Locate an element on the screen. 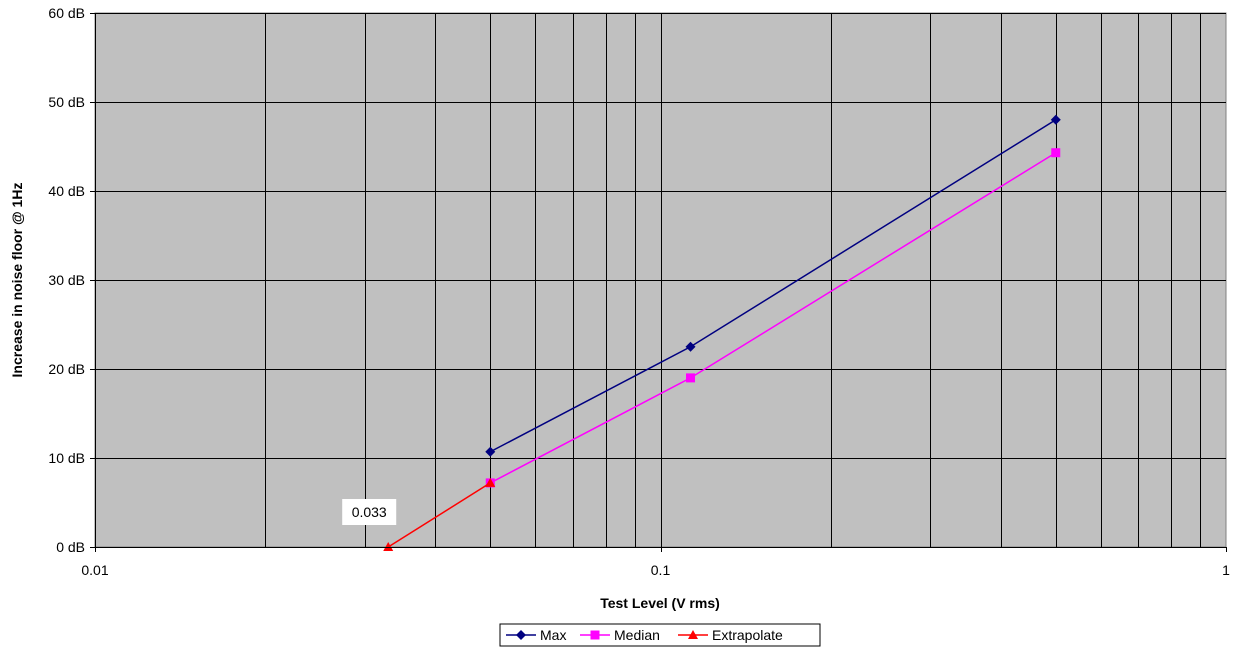 This screenshot has height=659, width=1233. data-label-box is located at coordinates (369, 512).